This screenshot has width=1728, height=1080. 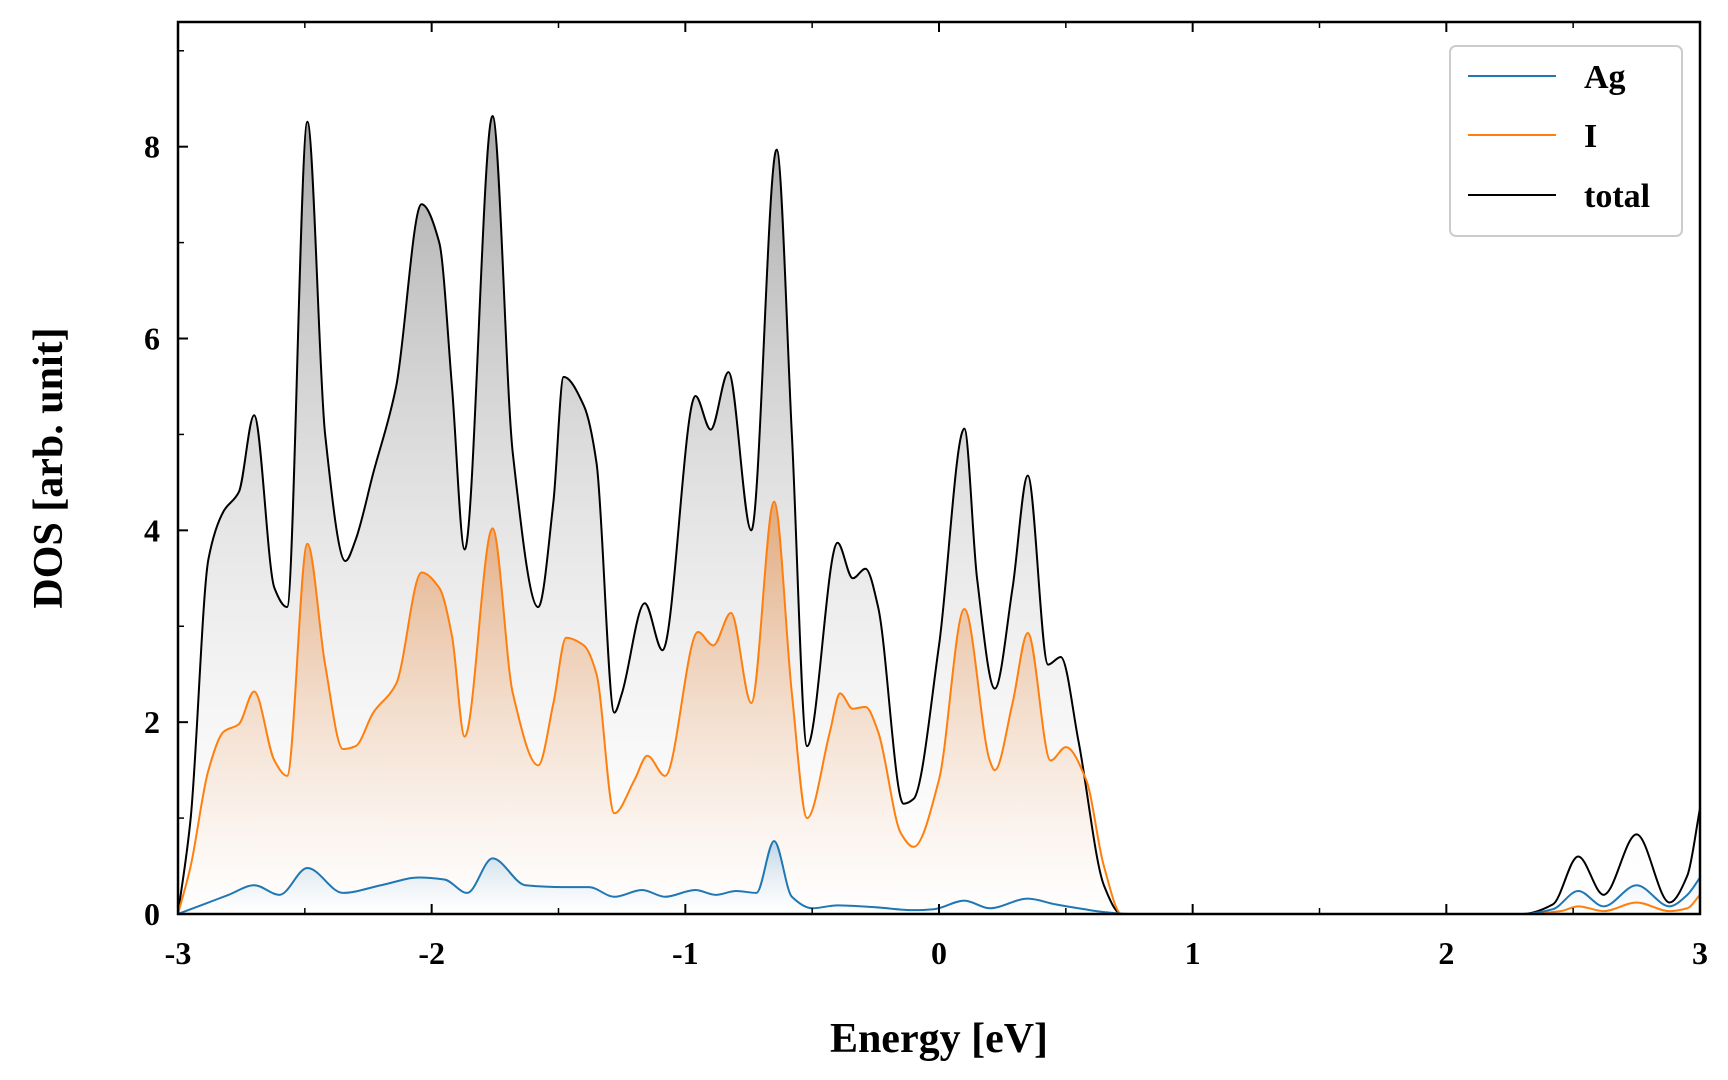 I want to click on y-tick-label: 0, so click(x=152, y=914).